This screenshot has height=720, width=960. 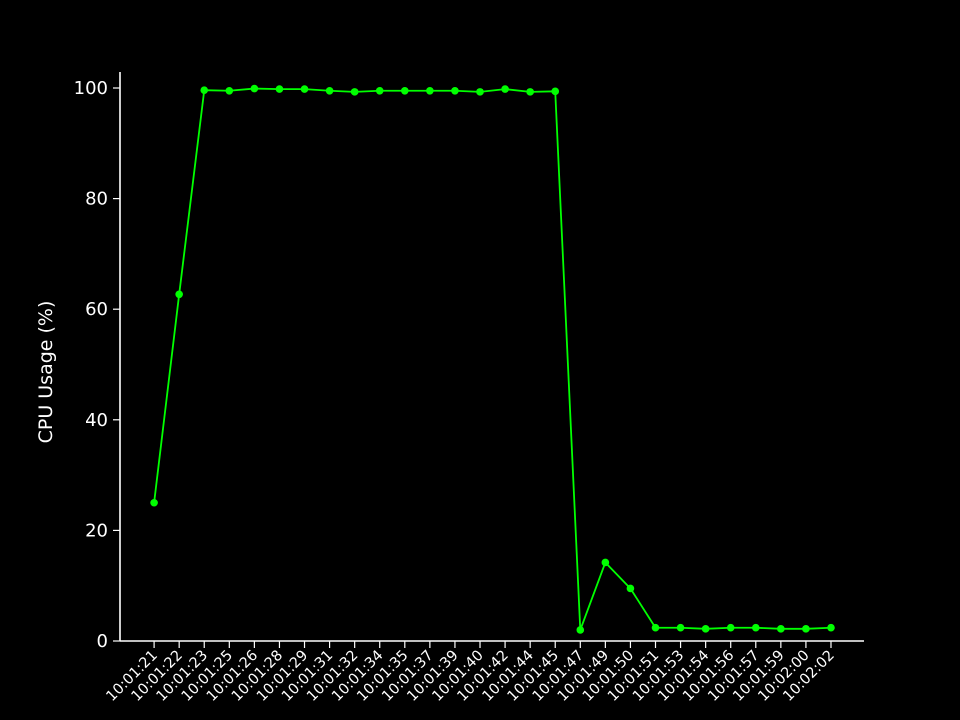 What do you see at coordinates (96, 309) in the screenshot?
I see `y-tick-label: 60` at bounding box center [96, 309].